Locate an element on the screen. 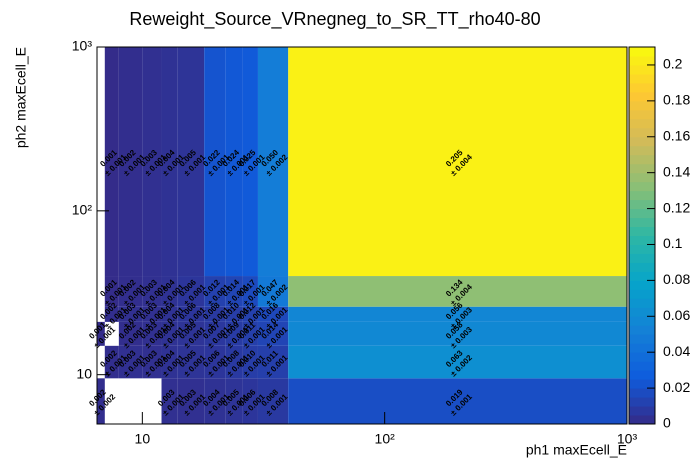 The height and width of the screenshot is (472, 696). y-tick-label: 10² is located at coordinates (82, 210).